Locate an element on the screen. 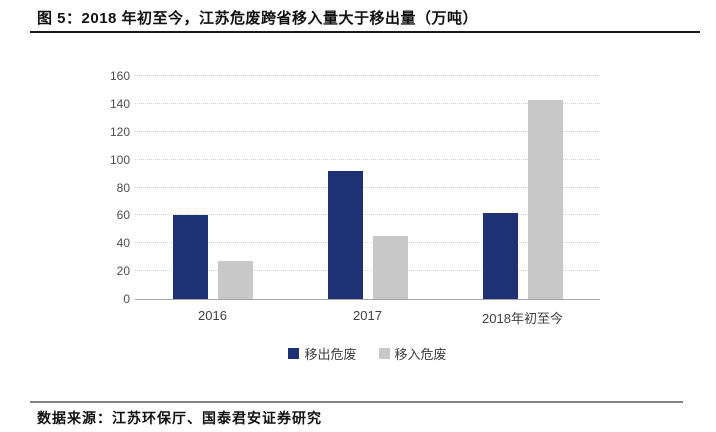  legend-entry-移入危废: 移入危废 is located at coordinates (412, 353).